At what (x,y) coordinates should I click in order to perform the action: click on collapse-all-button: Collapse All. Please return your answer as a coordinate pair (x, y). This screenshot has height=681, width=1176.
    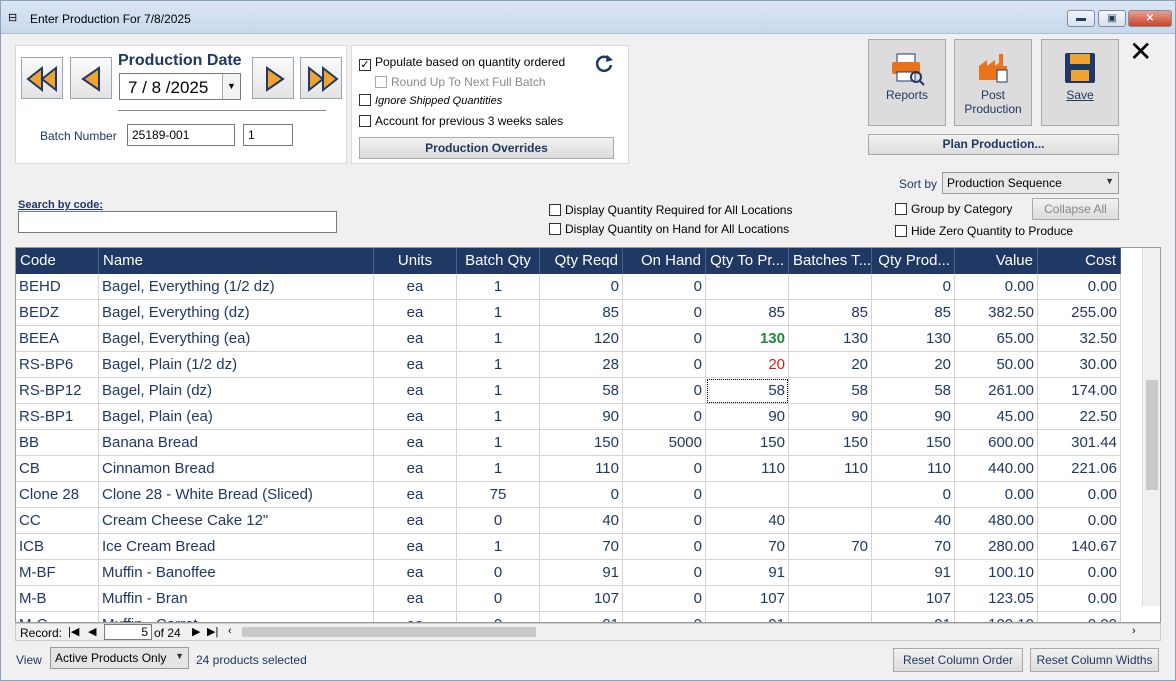
    Looking at the image, I should click on (1075, 209).